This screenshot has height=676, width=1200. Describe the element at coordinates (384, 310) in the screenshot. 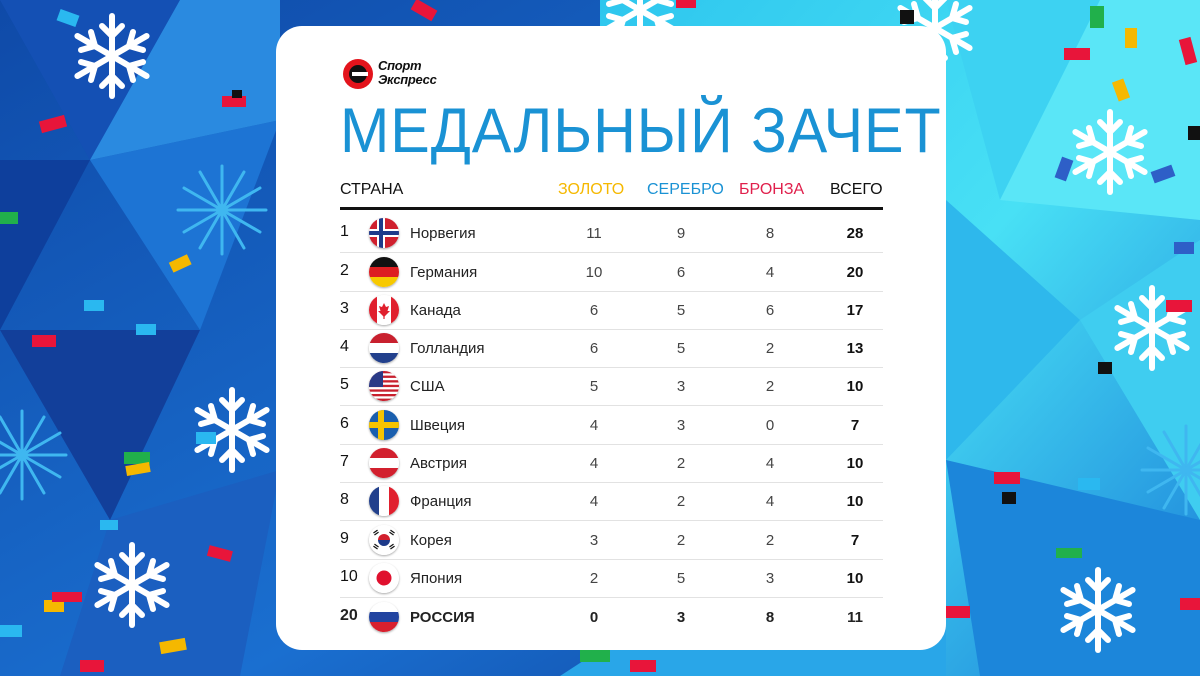

I see `canada-flag-icon` at that location.